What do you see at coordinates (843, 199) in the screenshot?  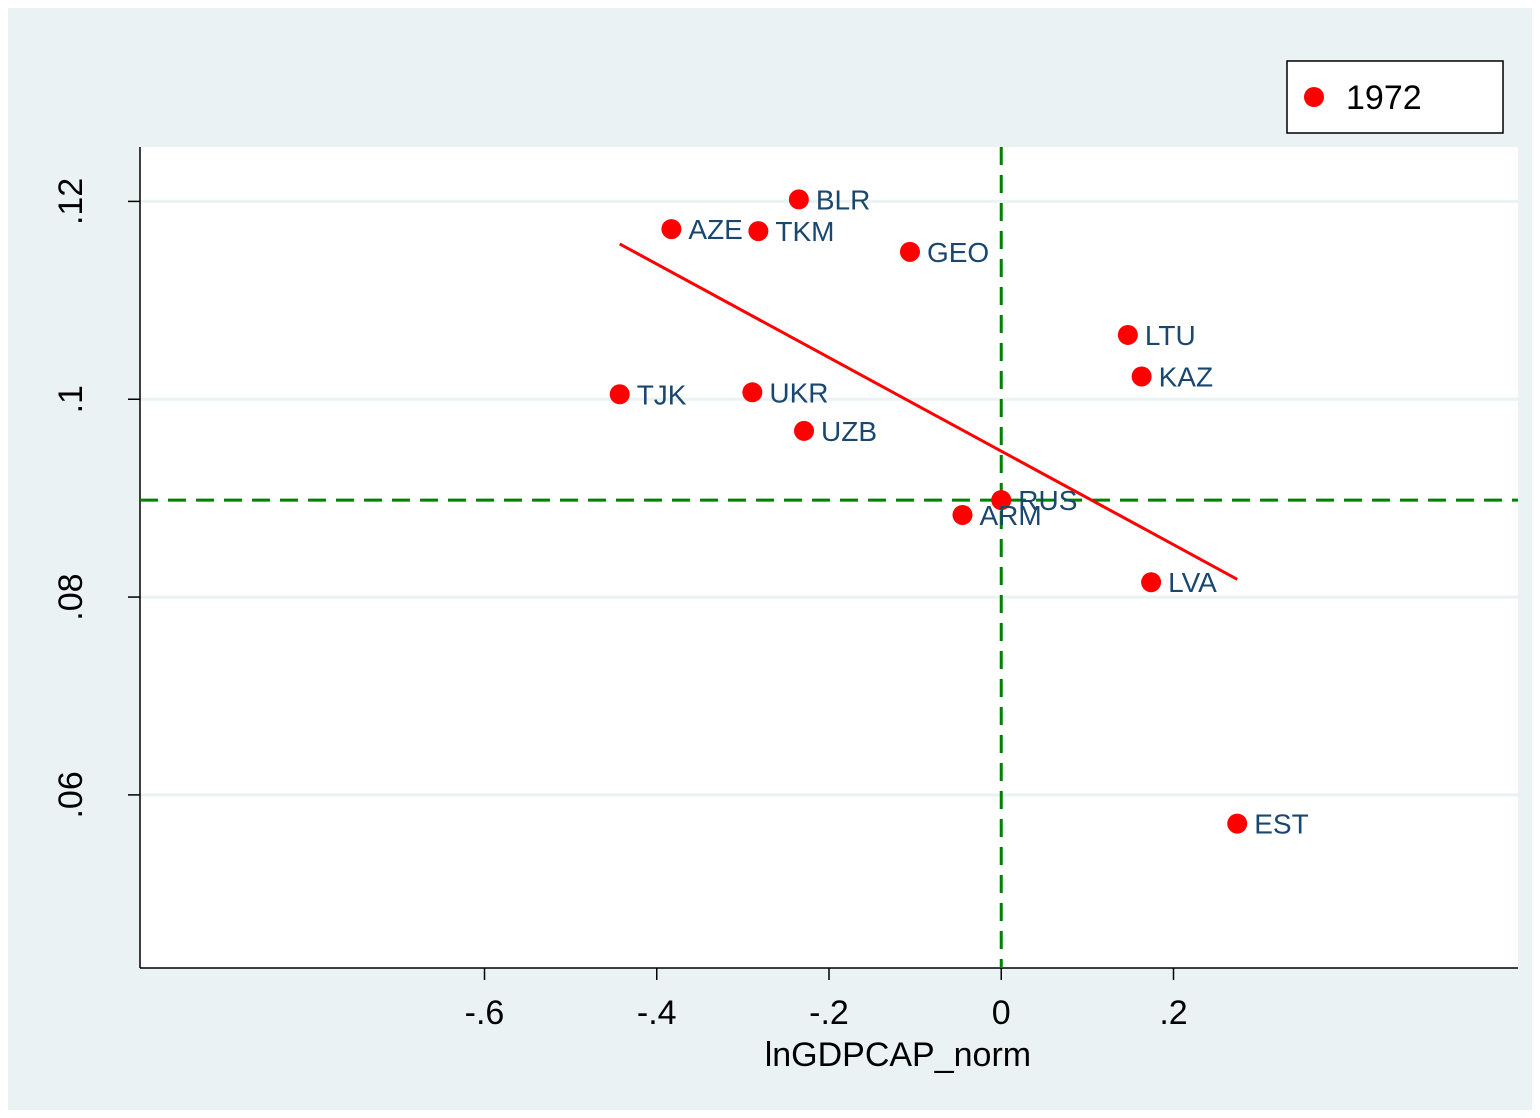 I see `point-label: BLR` at bounding box center [843, 199].